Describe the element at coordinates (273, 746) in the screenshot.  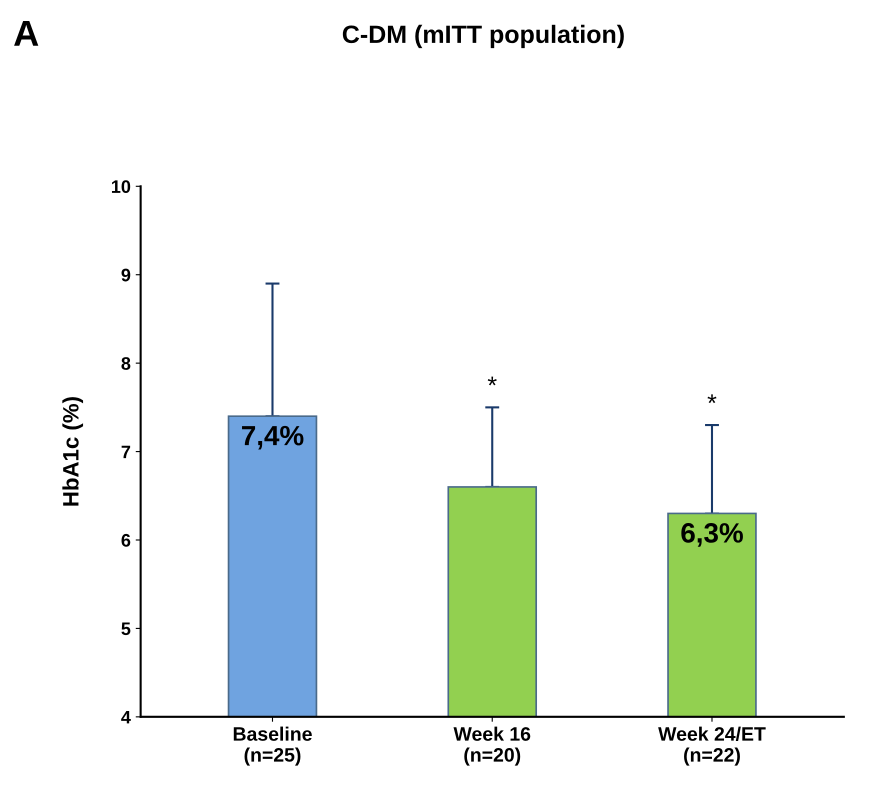
I see `x-tick-label: Baseline (n=25)` at that location.